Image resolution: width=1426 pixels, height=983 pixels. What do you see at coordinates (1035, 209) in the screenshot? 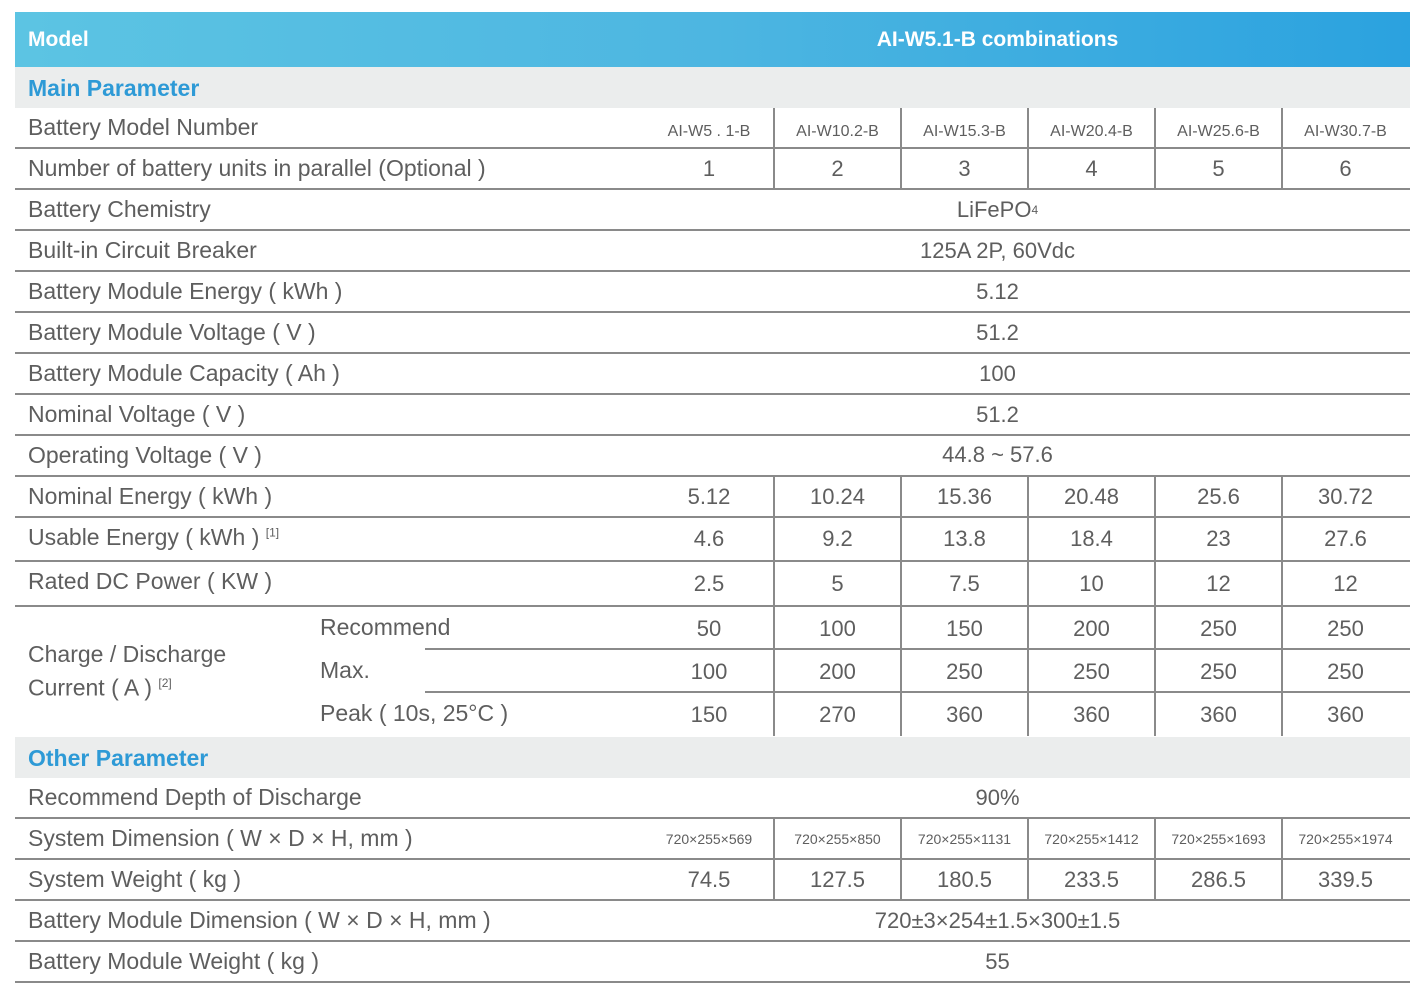
I see `chemistry-subscript: 4` at bounding box center [1035, 209].